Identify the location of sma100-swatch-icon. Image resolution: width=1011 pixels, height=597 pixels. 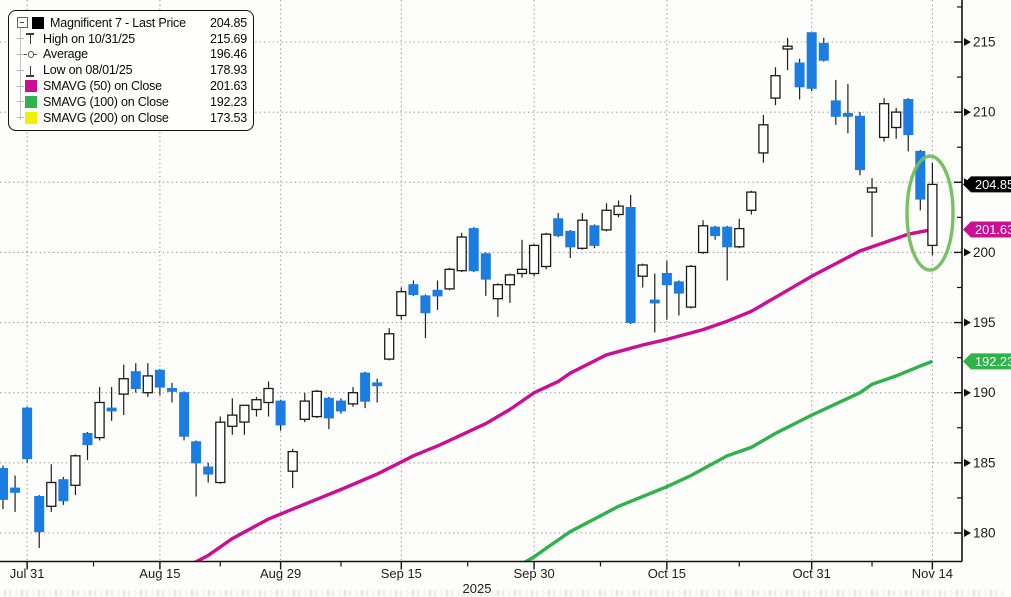
(30, 101).